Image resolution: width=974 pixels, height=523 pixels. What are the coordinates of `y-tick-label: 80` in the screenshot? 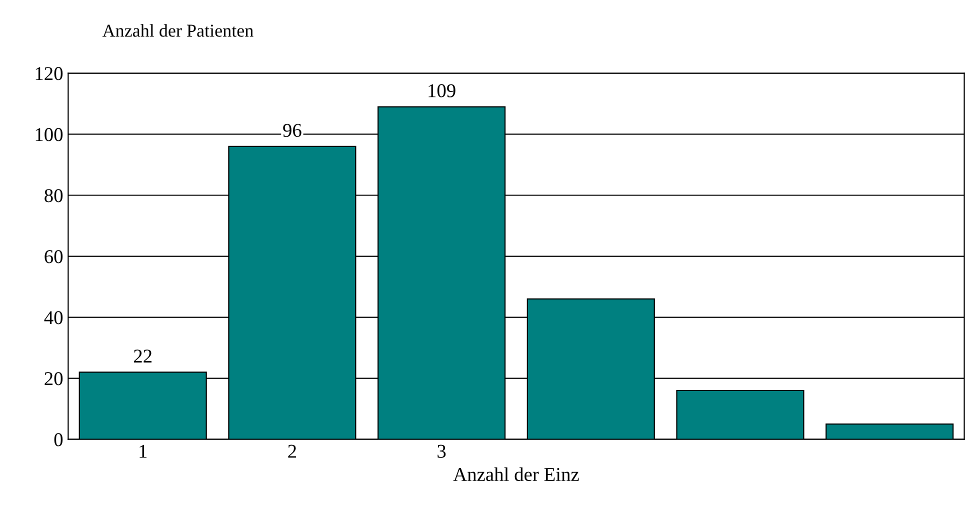 It's located at (53, 195).